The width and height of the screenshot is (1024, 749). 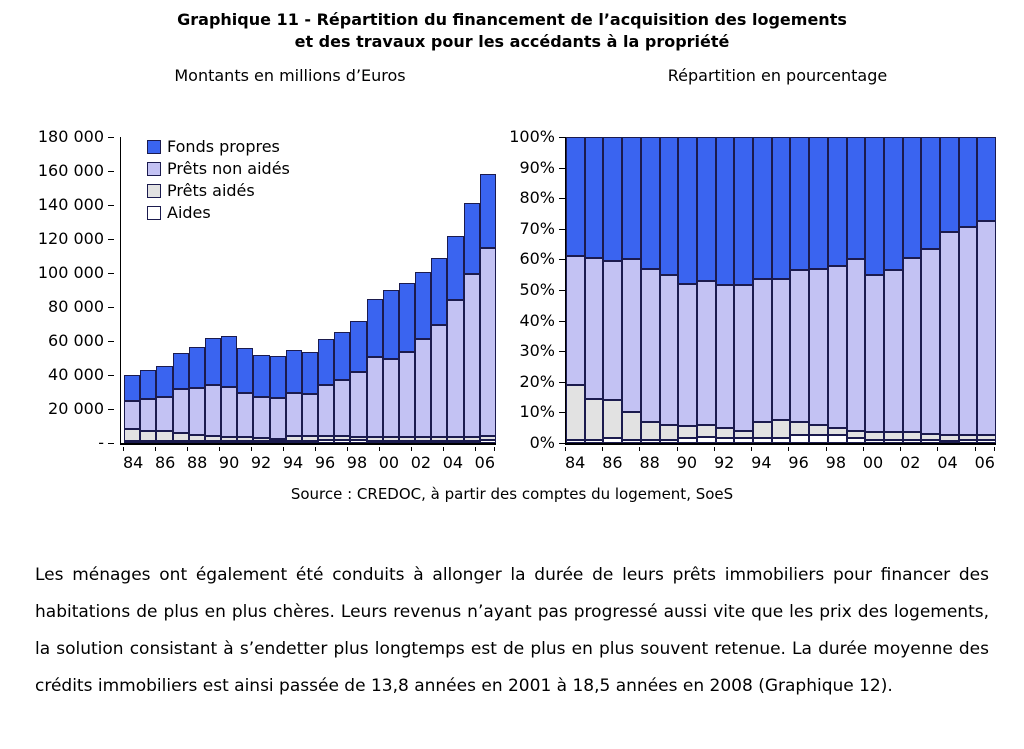 I want to click on percent-y-axis: 100% 90% 80% 70% 60% 50% 40% 30% 20% 10% 0%, so click(x=530, y=290).